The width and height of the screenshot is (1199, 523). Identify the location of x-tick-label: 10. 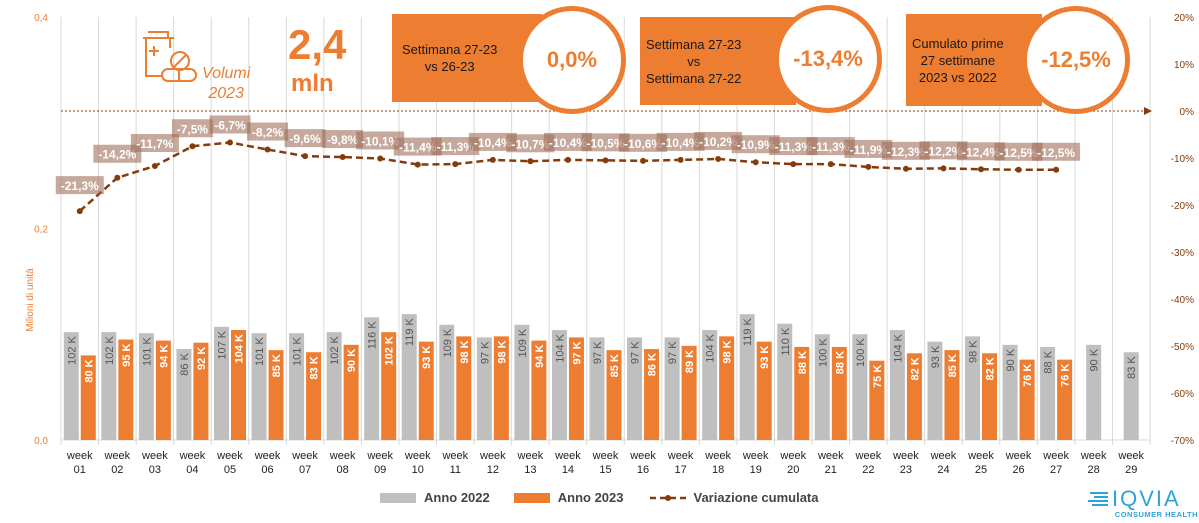
(418, 470).